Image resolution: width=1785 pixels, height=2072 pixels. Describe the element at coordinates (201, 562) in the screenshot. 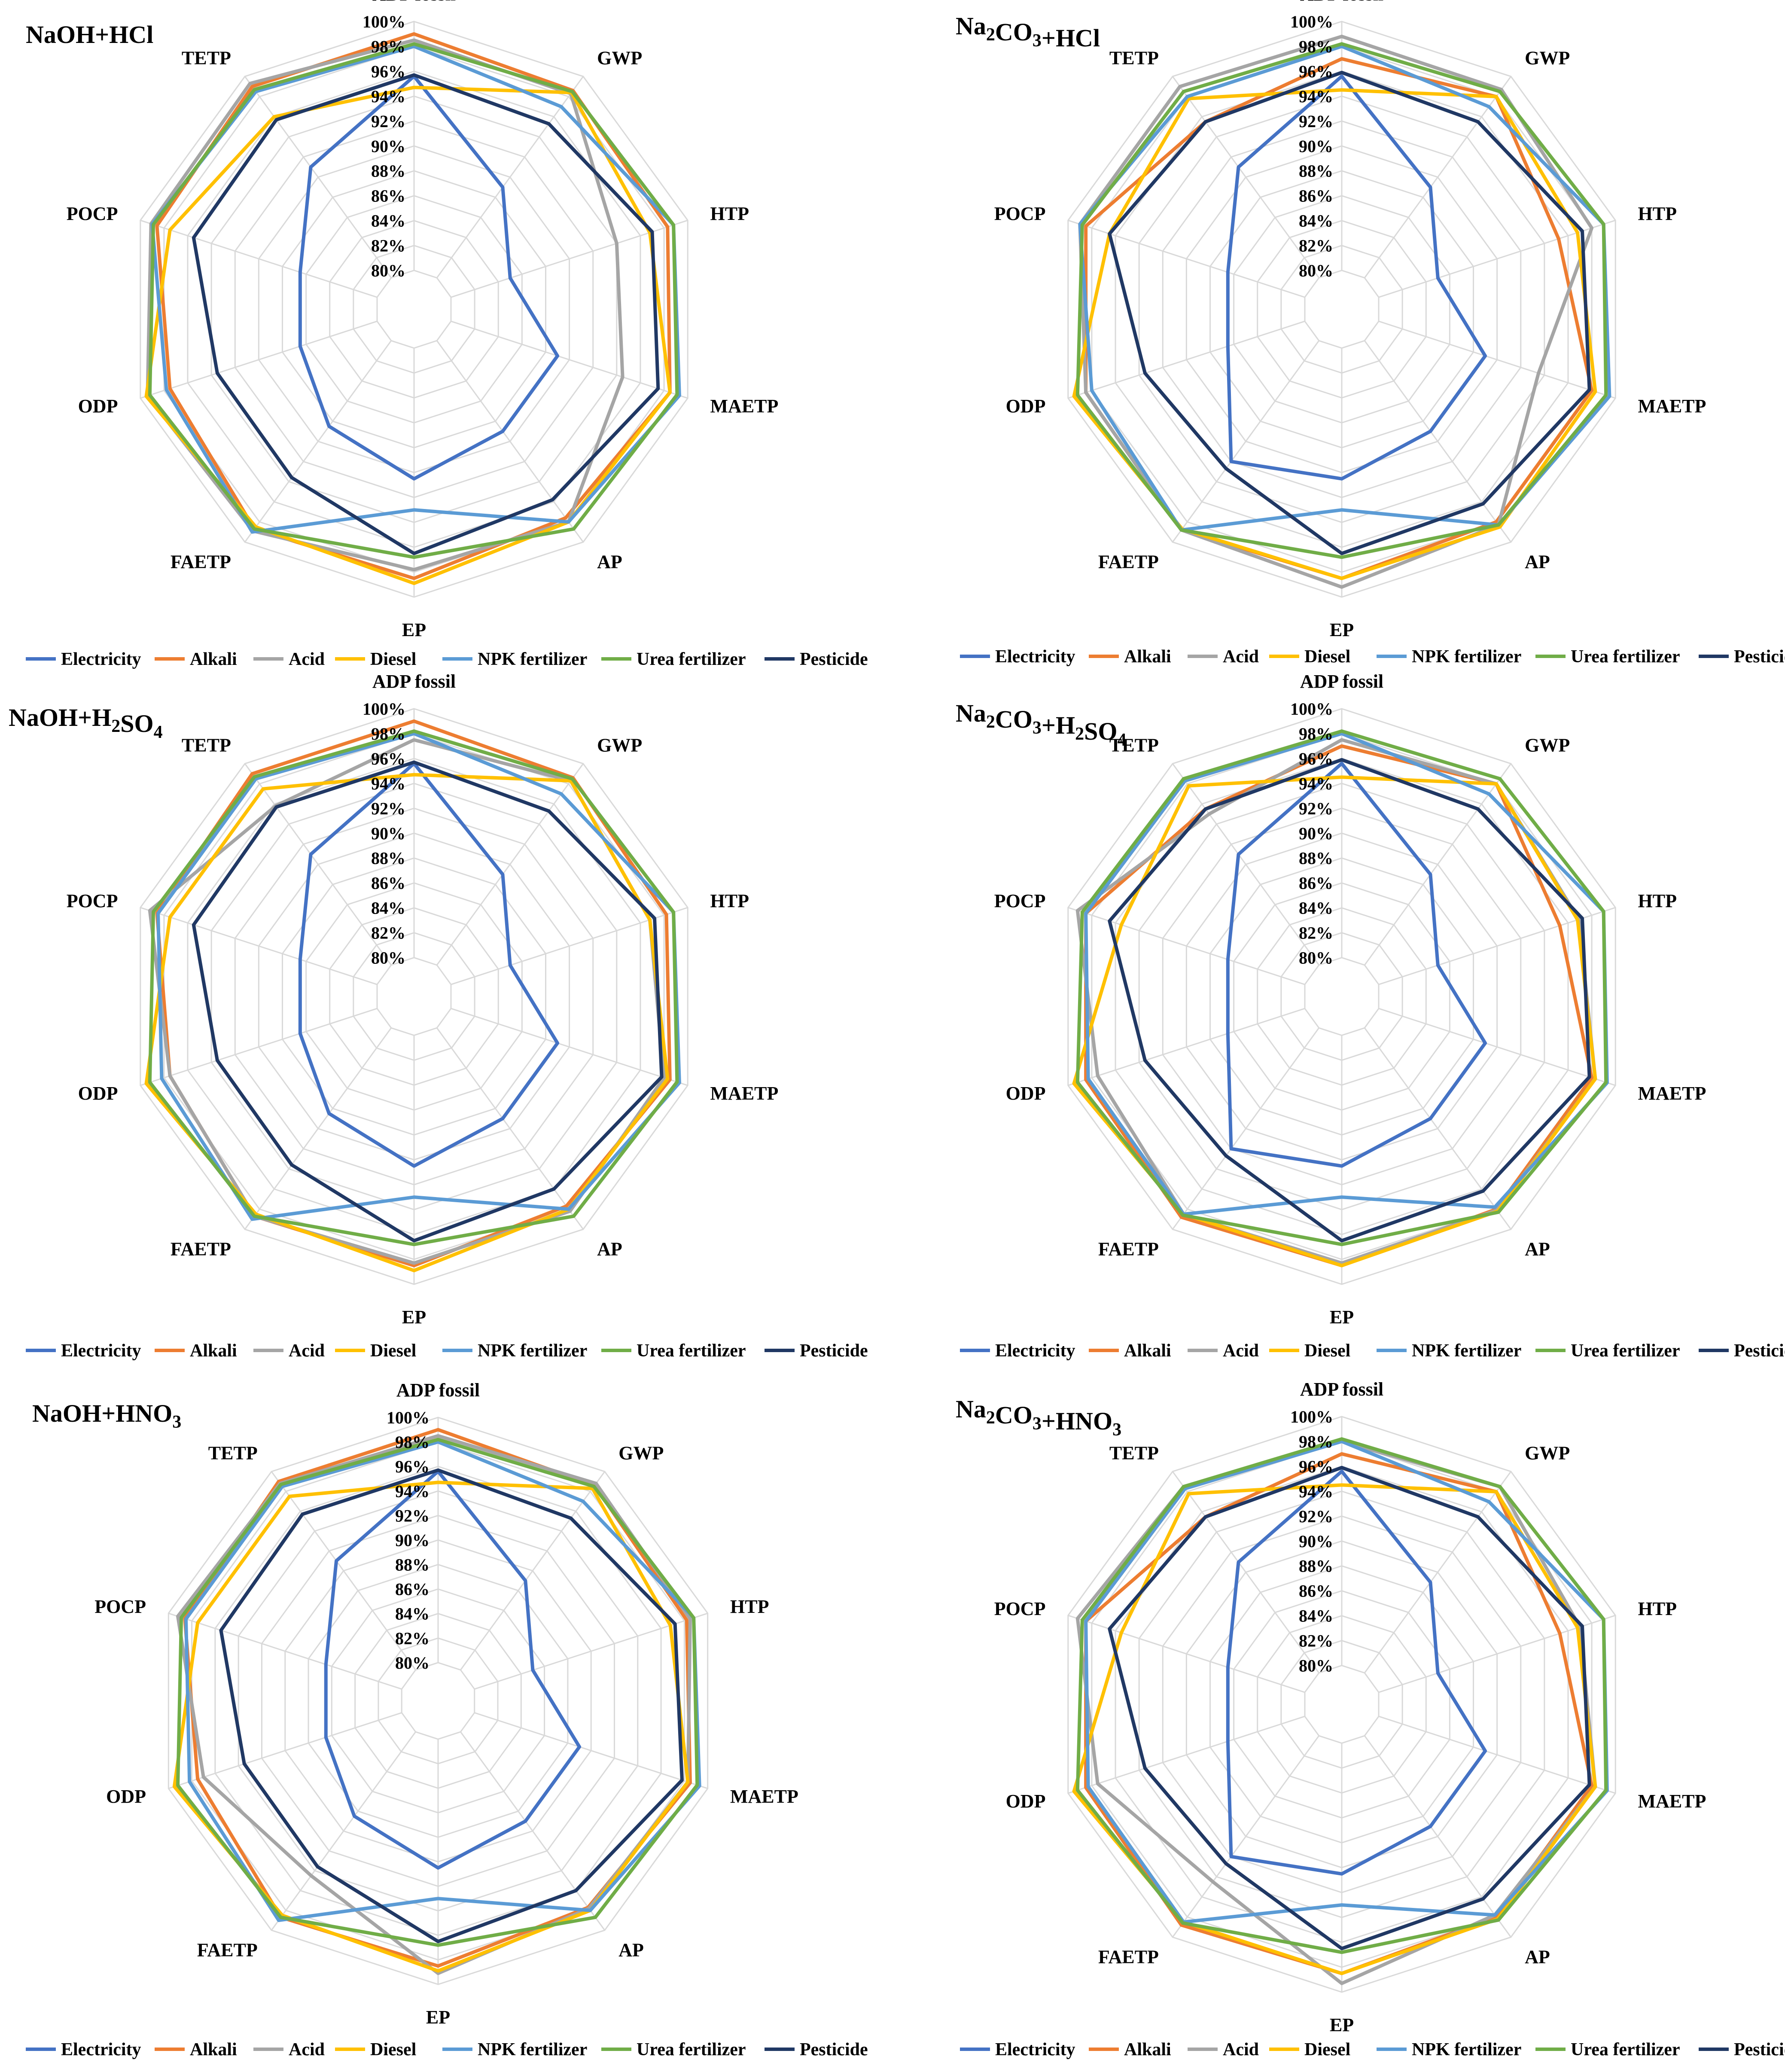

I see `axis-label: FAETP` at that location.